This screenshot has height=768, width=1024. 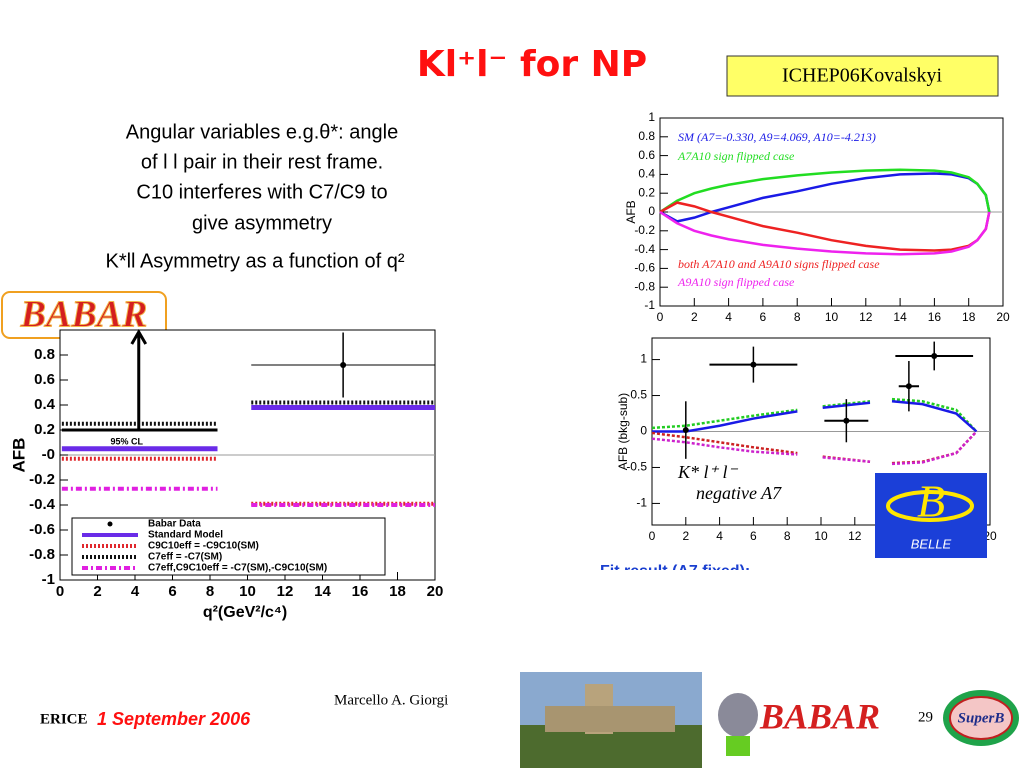 I want to click on legend-label: C9C10eff = -C9C10(SM), so click(x=203, y=546).